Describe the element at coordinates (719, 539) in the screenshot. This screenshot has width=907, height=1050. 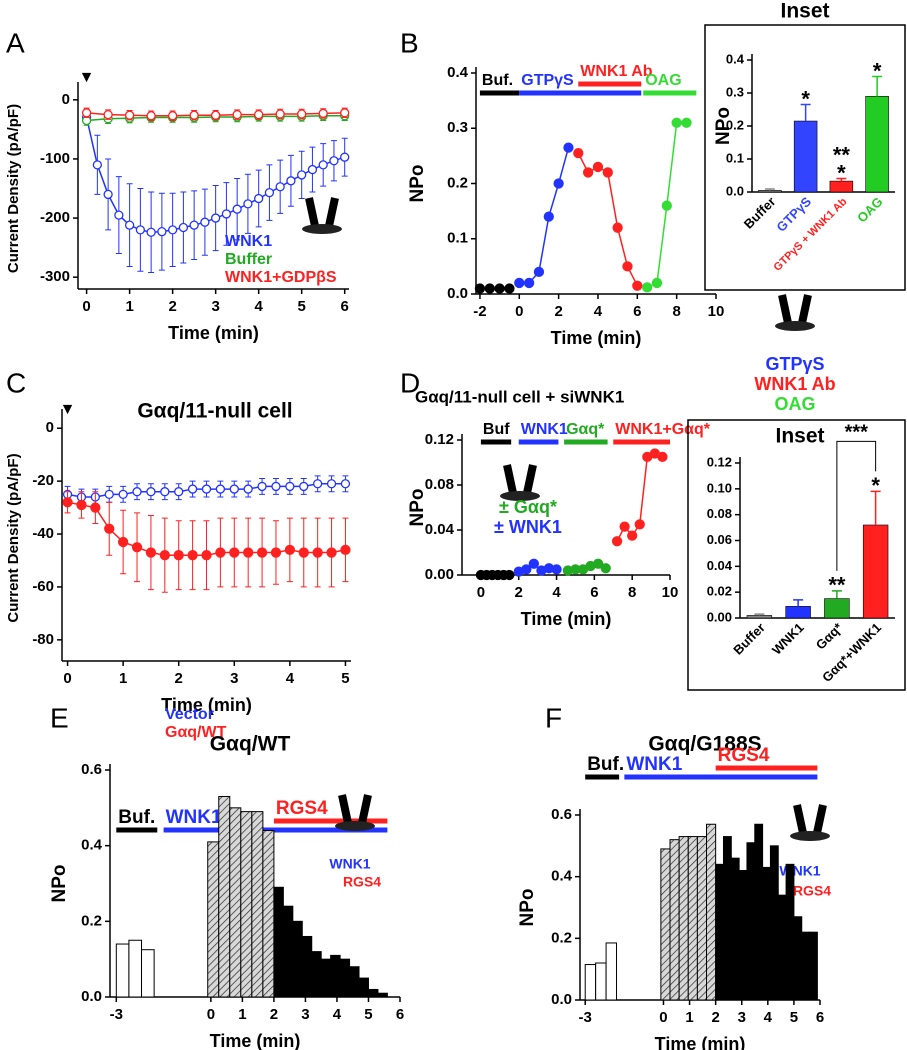
I see `y-tick-label: 0.06` at that location.